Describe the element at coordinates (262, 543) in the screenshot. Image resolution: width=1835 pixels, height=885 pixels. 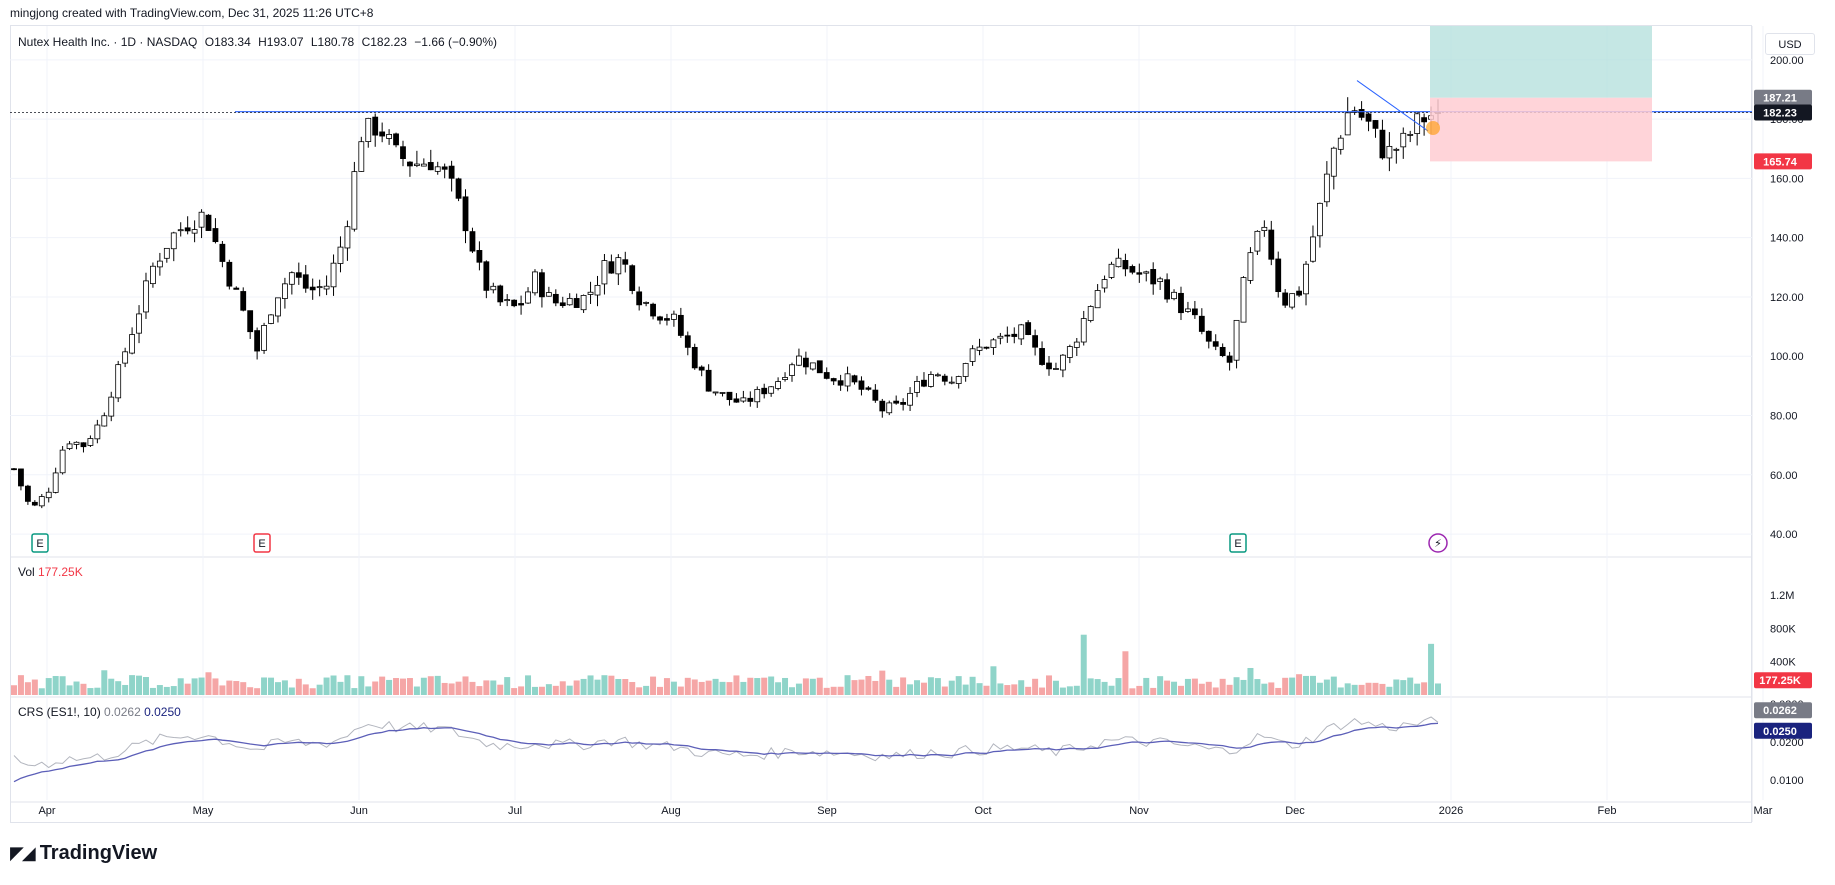
I see `earnings-event-icon` at that location.